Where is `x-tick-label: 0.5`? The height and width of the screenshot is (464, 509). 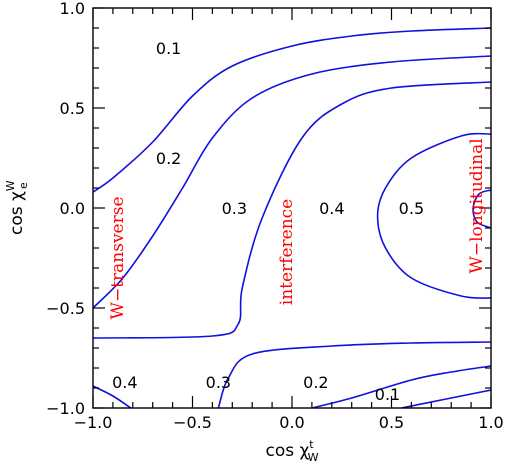 x-tick-label: 0.5 is located at coordinates (391, 422).